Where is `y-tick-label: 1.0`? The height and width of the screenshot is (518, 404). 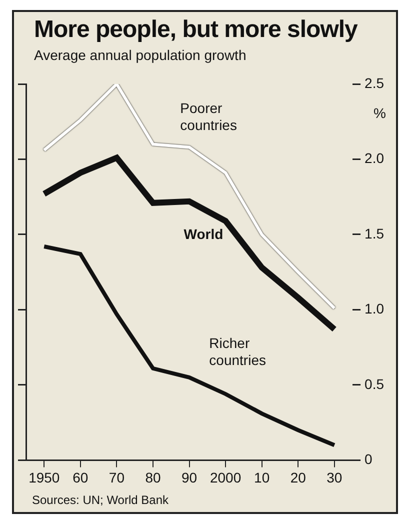 y-tick-label: 1.0 is located at coordinates (374, 308).